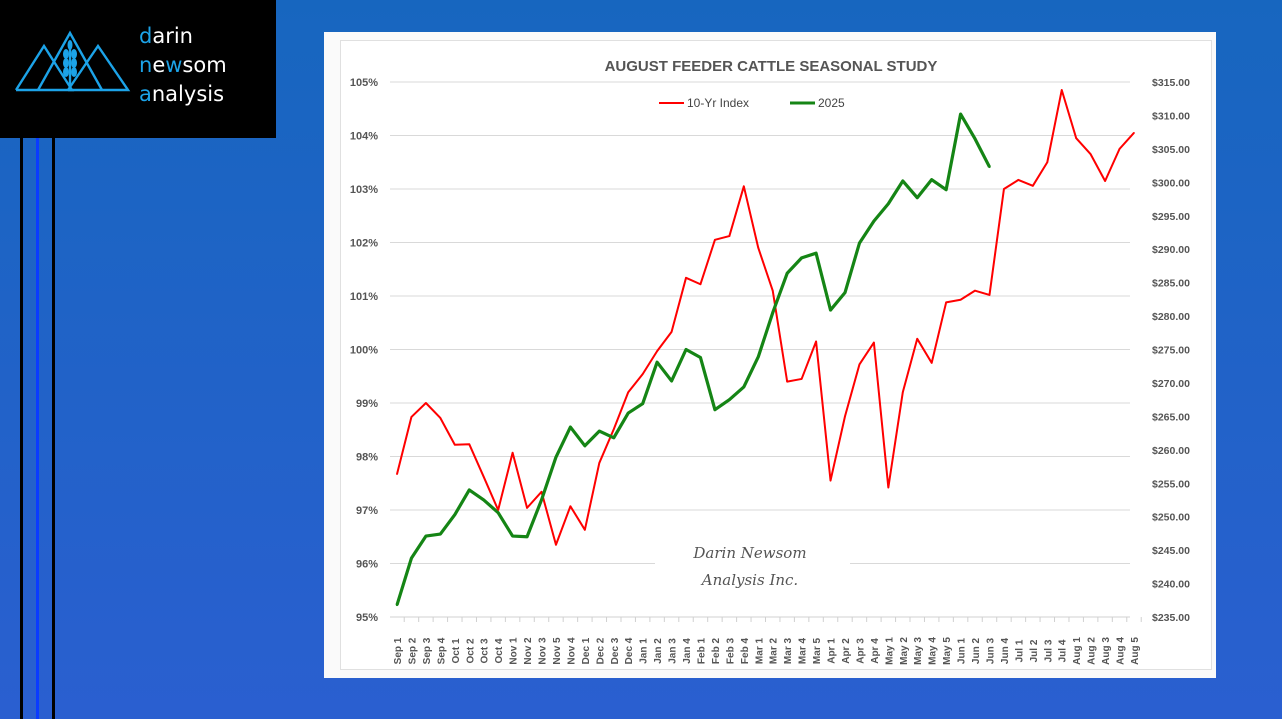  Describe the element at coordinates (499, 650) in the screenshot. I see `x-tick-label: Oct 4` at that location.